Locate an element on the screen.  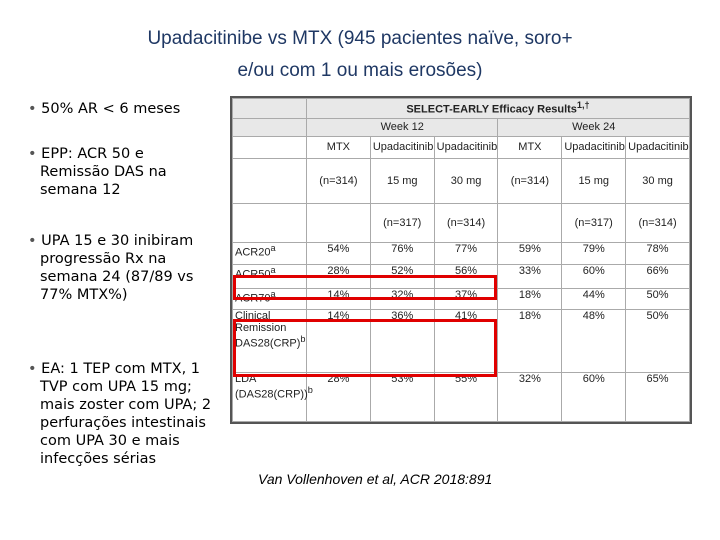
group-header: Week 24 is located at coordinates (593, 127).